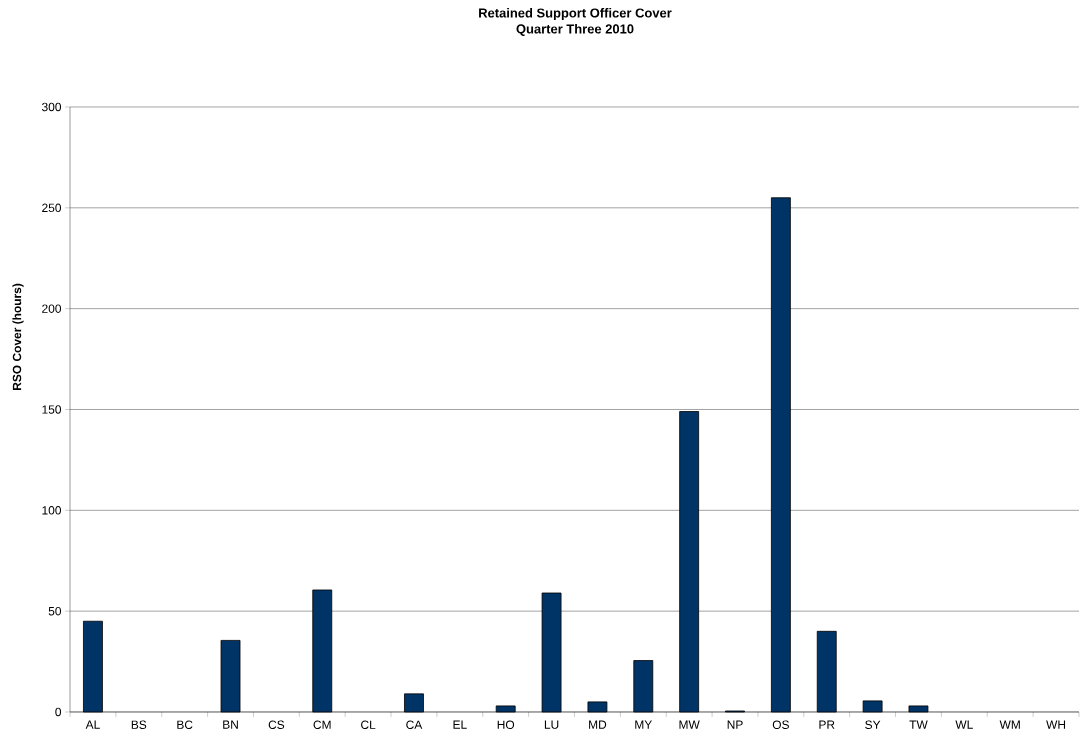 The height and width of the screenshot is (747, 1081). What do you see at coordinates (551, 724) in the screenshot?
I see `x-tick-label: LU` at bounding box center [551, 724].